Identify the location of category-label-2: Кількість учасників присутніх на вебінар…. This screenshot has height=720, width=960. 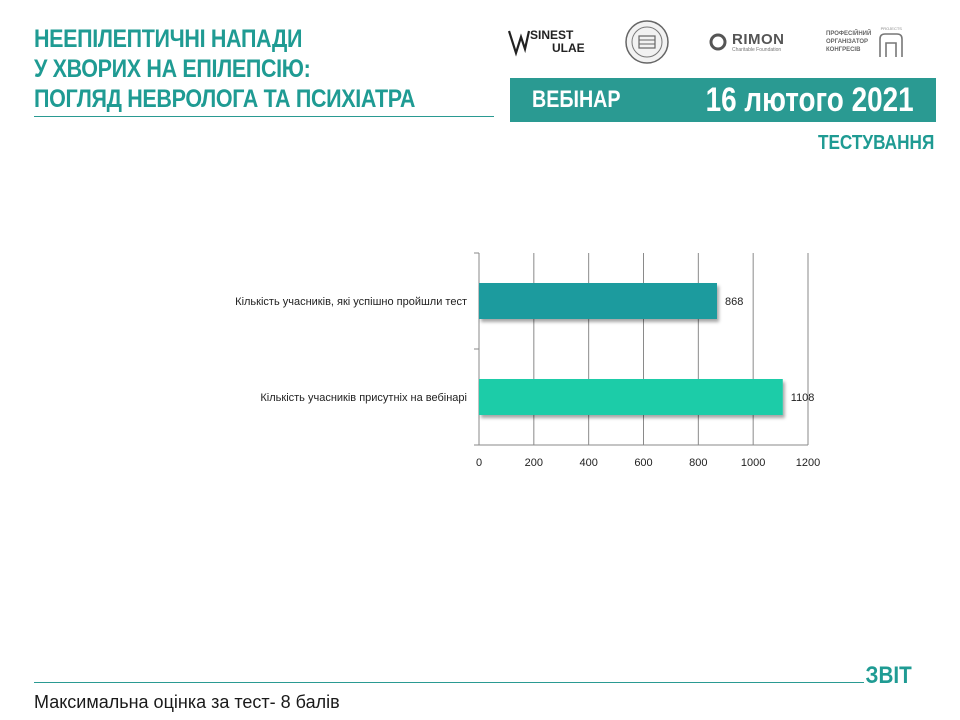
(363, 398).